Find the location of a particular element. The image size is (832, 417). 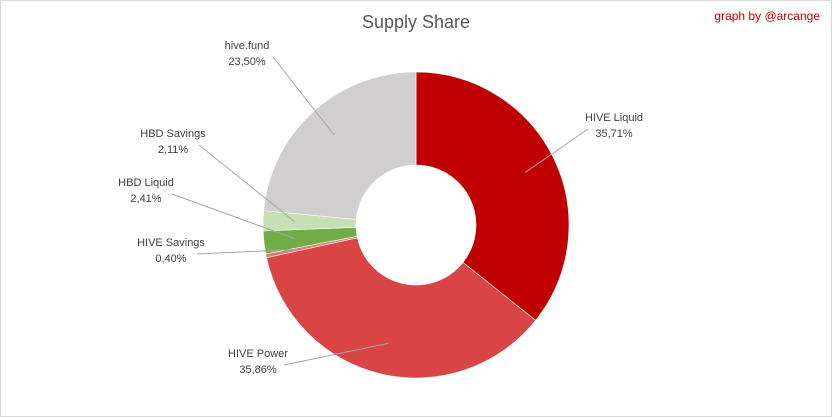

watermark: graph by @arcange is located at coordinates (767, 16).